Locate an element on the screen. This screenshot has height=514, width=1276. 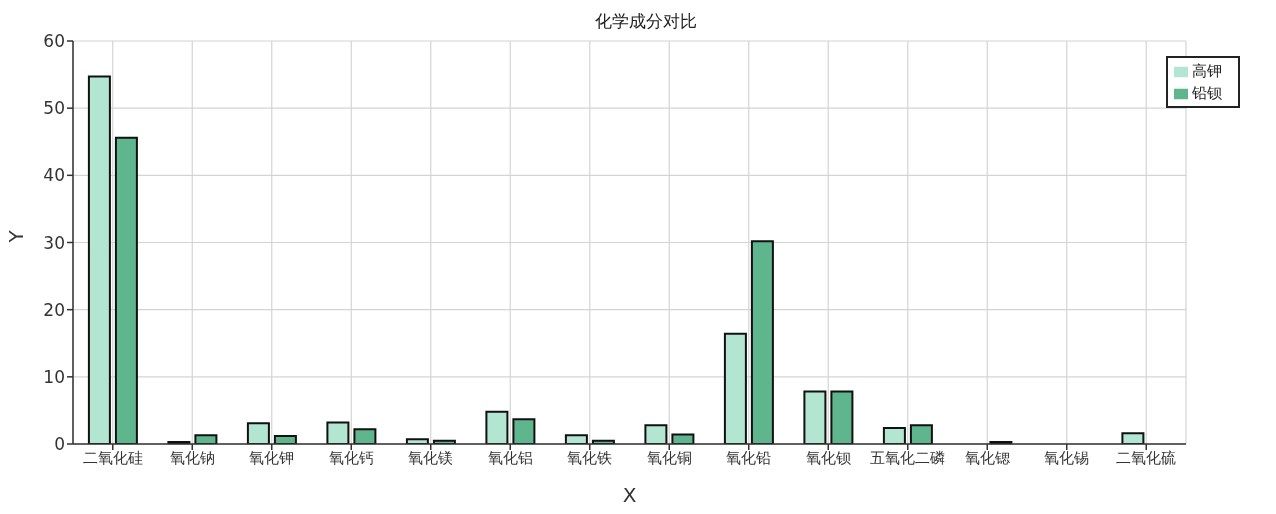
chart-title: 化学成分对比 is located at coordinates (646, 21).